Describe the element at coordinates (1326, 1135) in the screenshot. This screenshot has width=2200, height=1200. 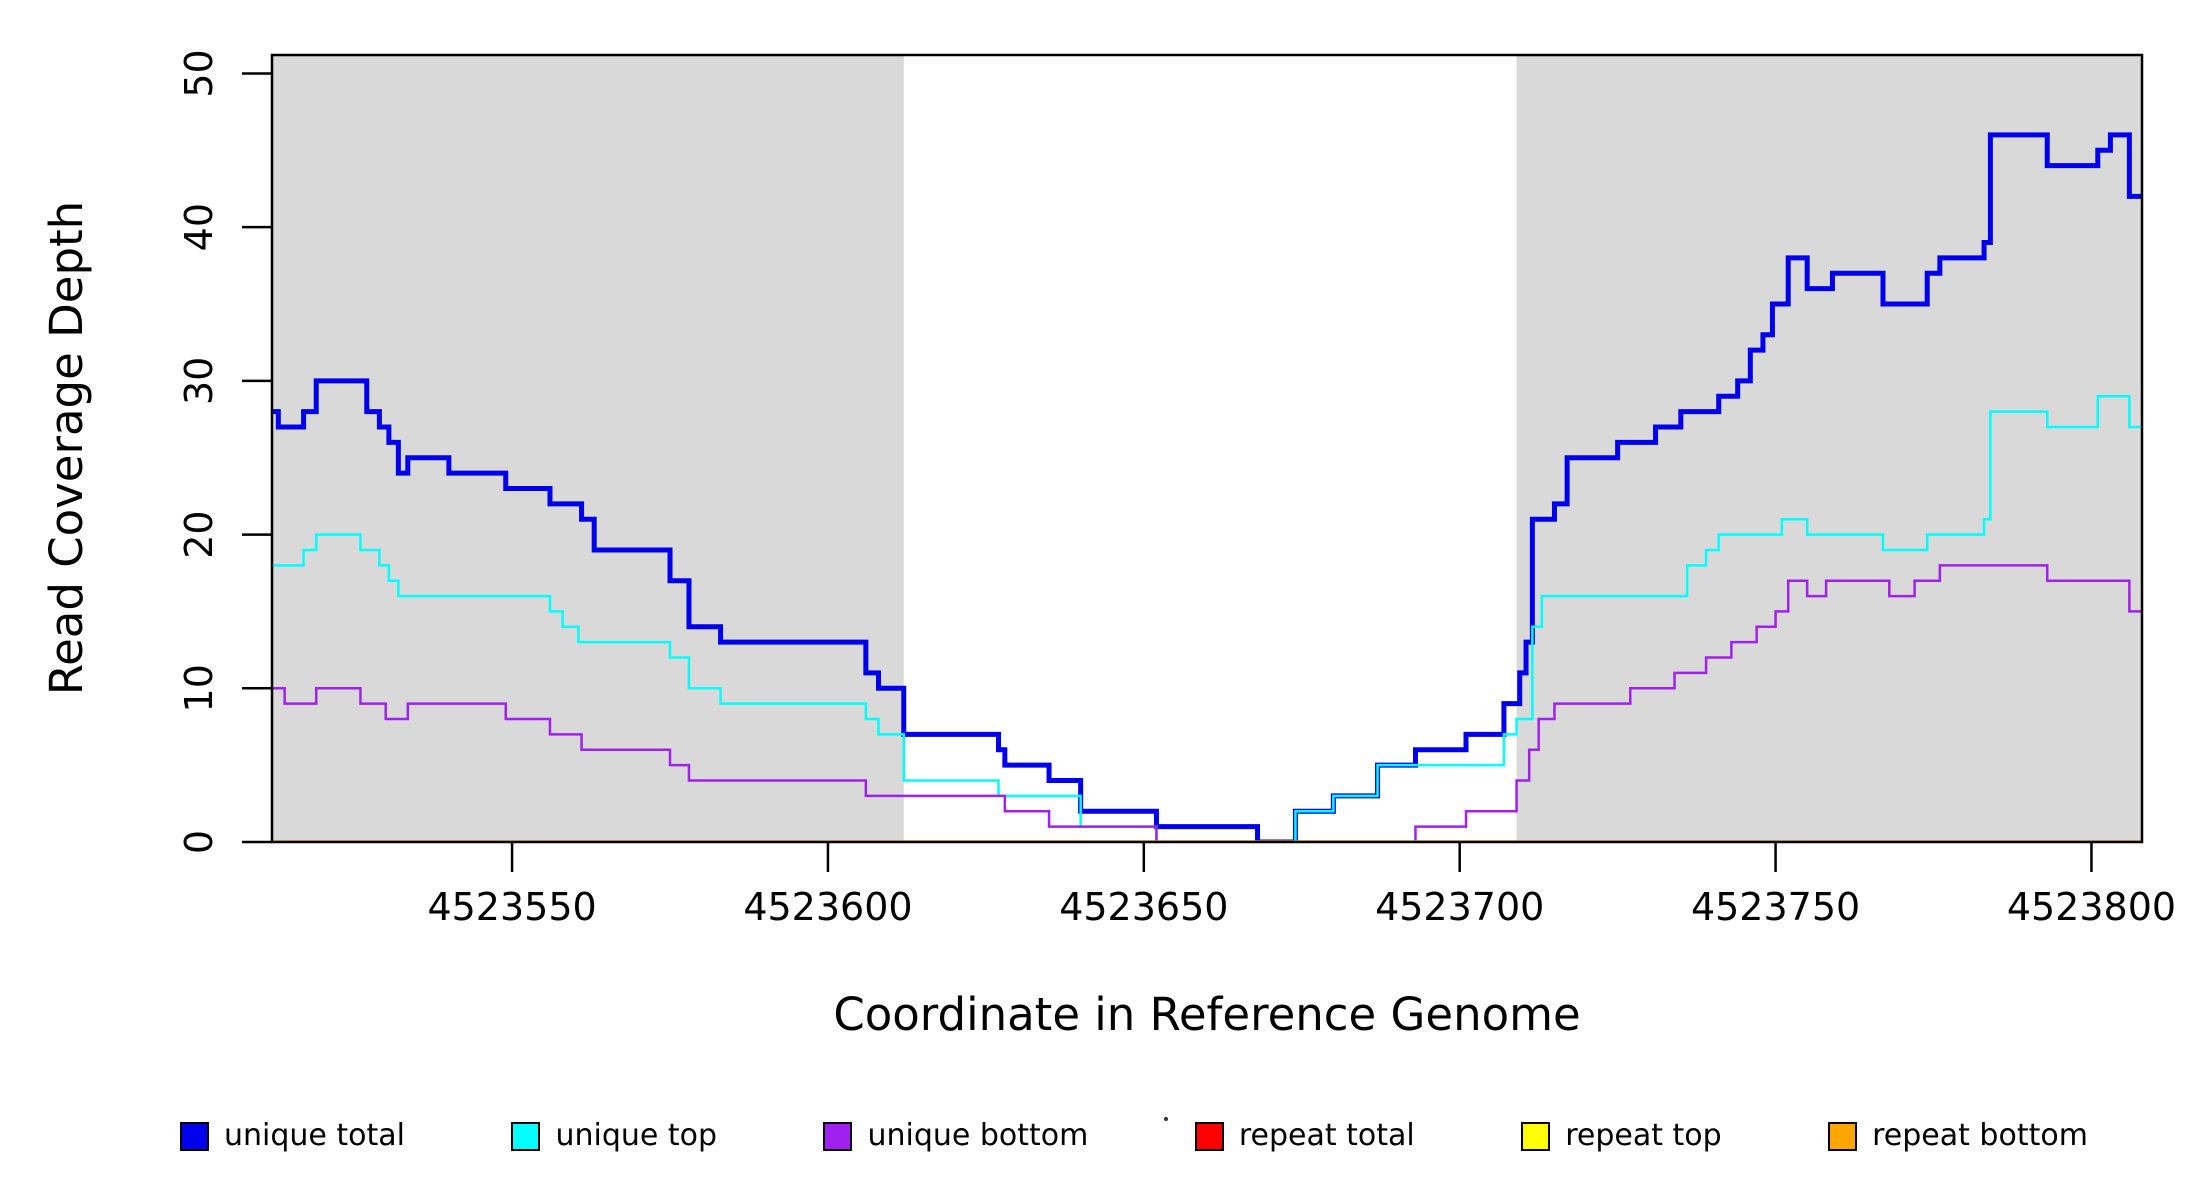
I see `legend-label: repeat total` at that location.